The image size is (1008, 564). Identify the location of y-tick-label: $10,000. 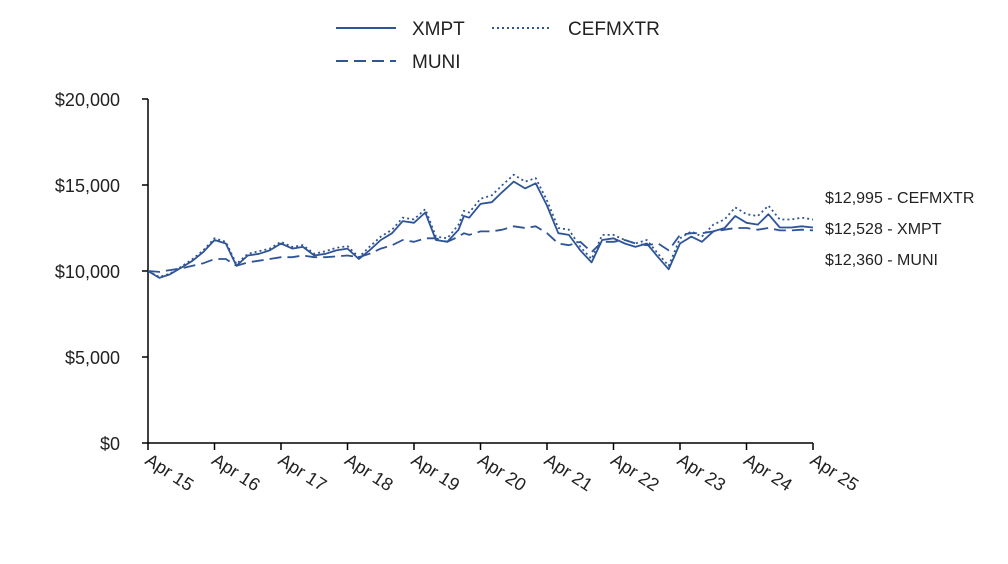
(87, 272).